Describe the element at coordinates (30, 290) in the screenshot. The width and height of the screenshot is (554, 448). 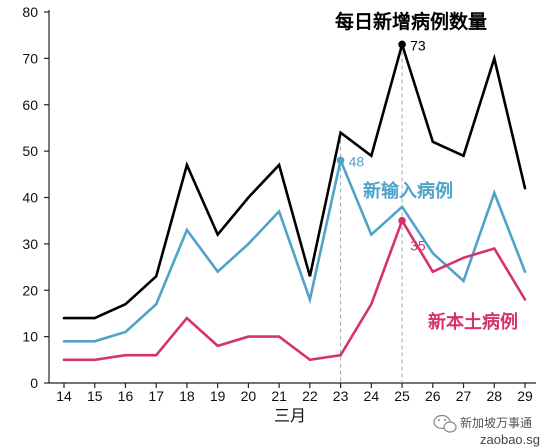
I see `y-tick-label: 20` at that location.